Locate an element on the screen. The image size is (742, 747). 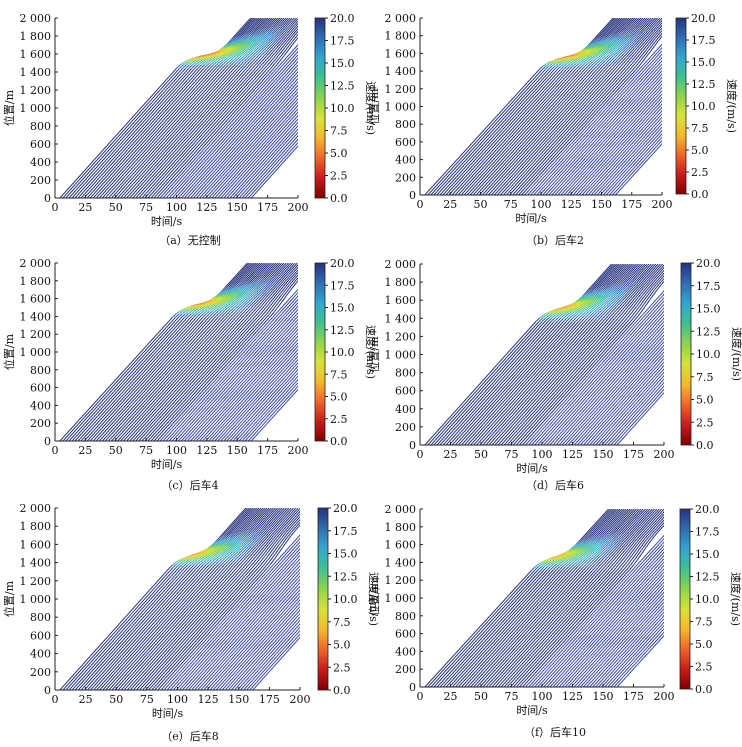
y-tick-label: 1 800 is located at coordinates (36, 36).